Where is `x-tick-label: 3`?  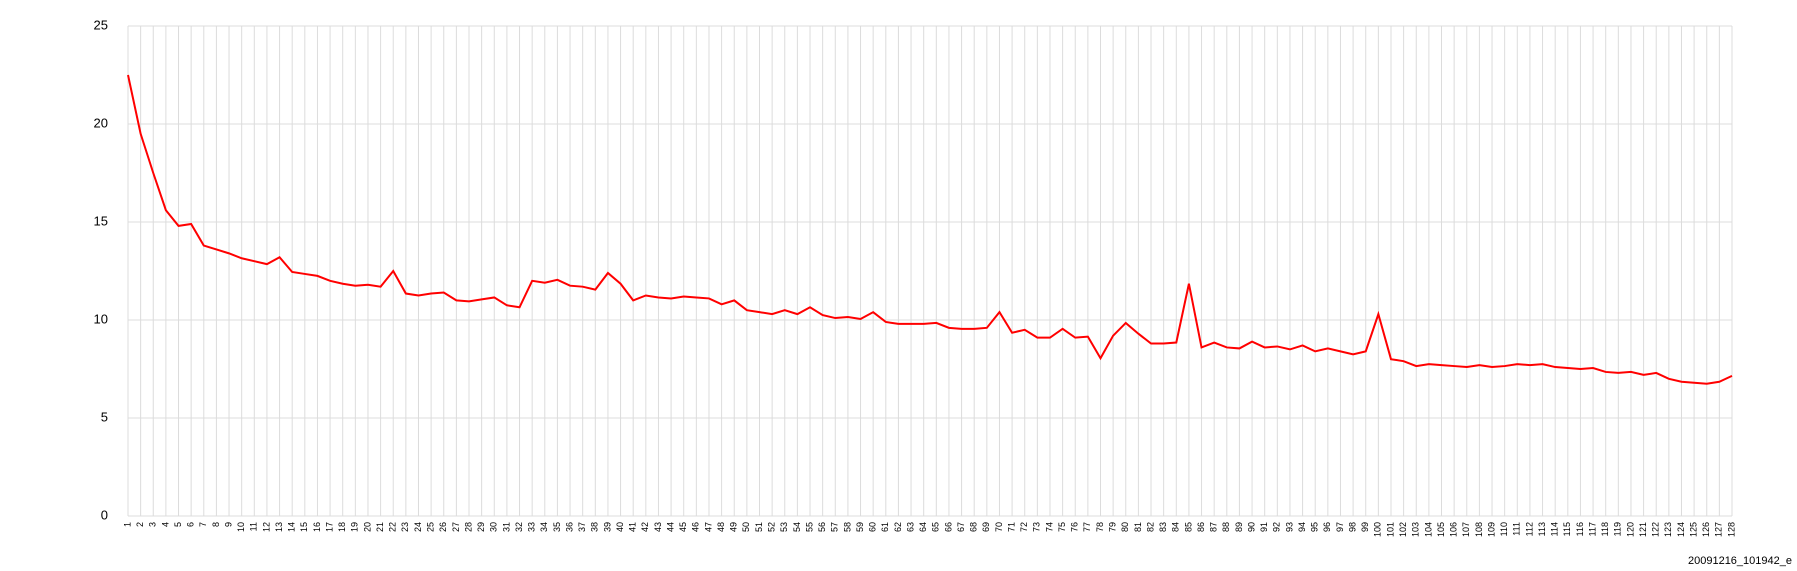
x-tick-label: 3 is located at coordinates (153, 524).